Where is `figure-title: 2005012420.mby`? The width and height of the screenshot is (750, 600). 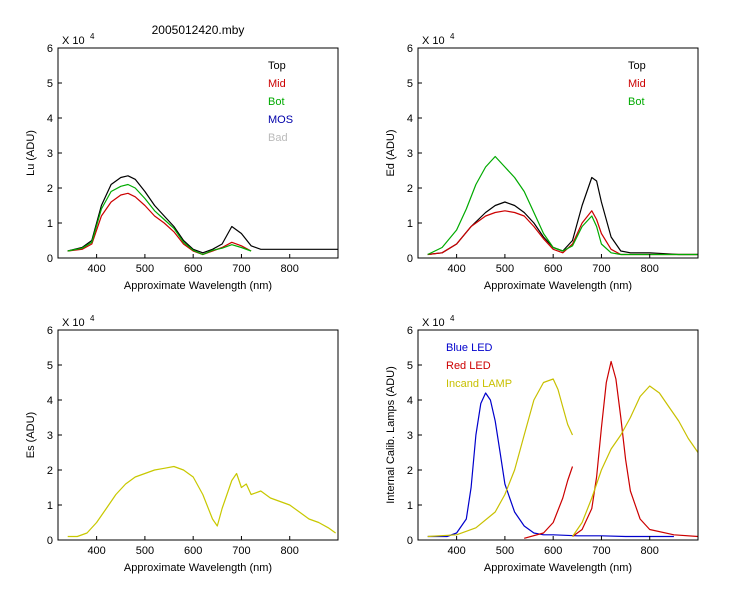
figure-title: 2005012420.mby is located at coordinates (198, 30).